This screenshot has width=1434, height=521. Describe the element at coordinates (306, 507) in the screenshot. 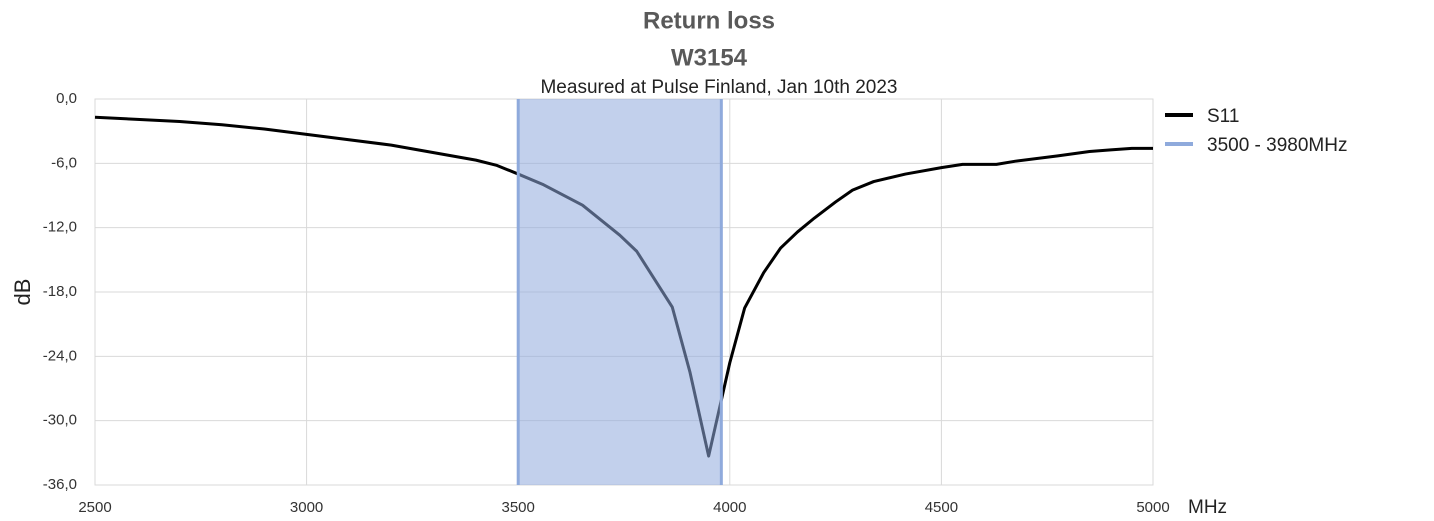

I see `x-tick-label: 3000` at that location.